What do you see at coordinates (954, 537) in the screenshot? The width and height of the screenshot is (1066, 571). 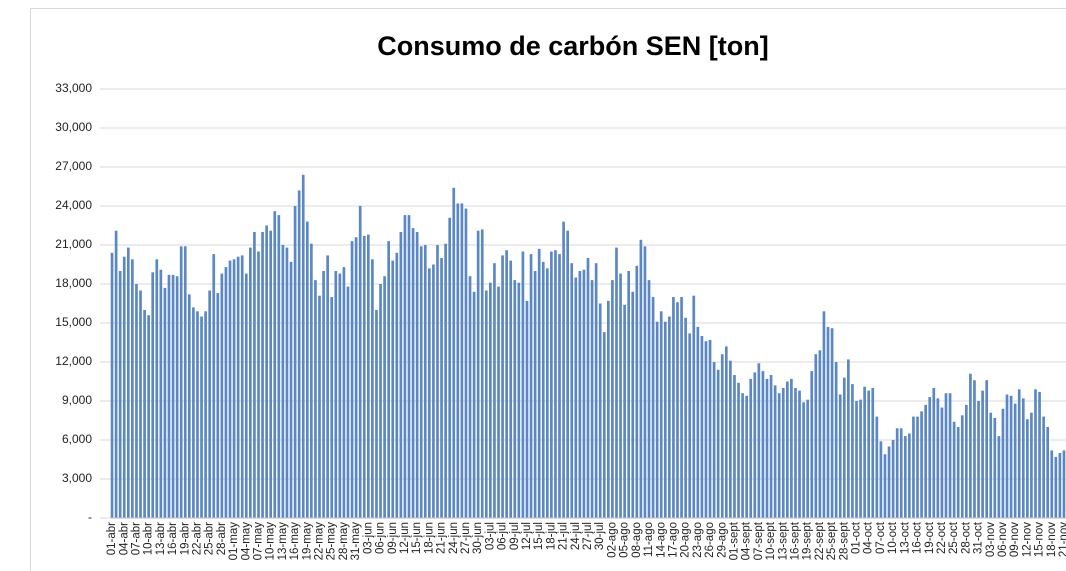 I see `x-tick-label: 25-oct` at bounding box center [954, 537].